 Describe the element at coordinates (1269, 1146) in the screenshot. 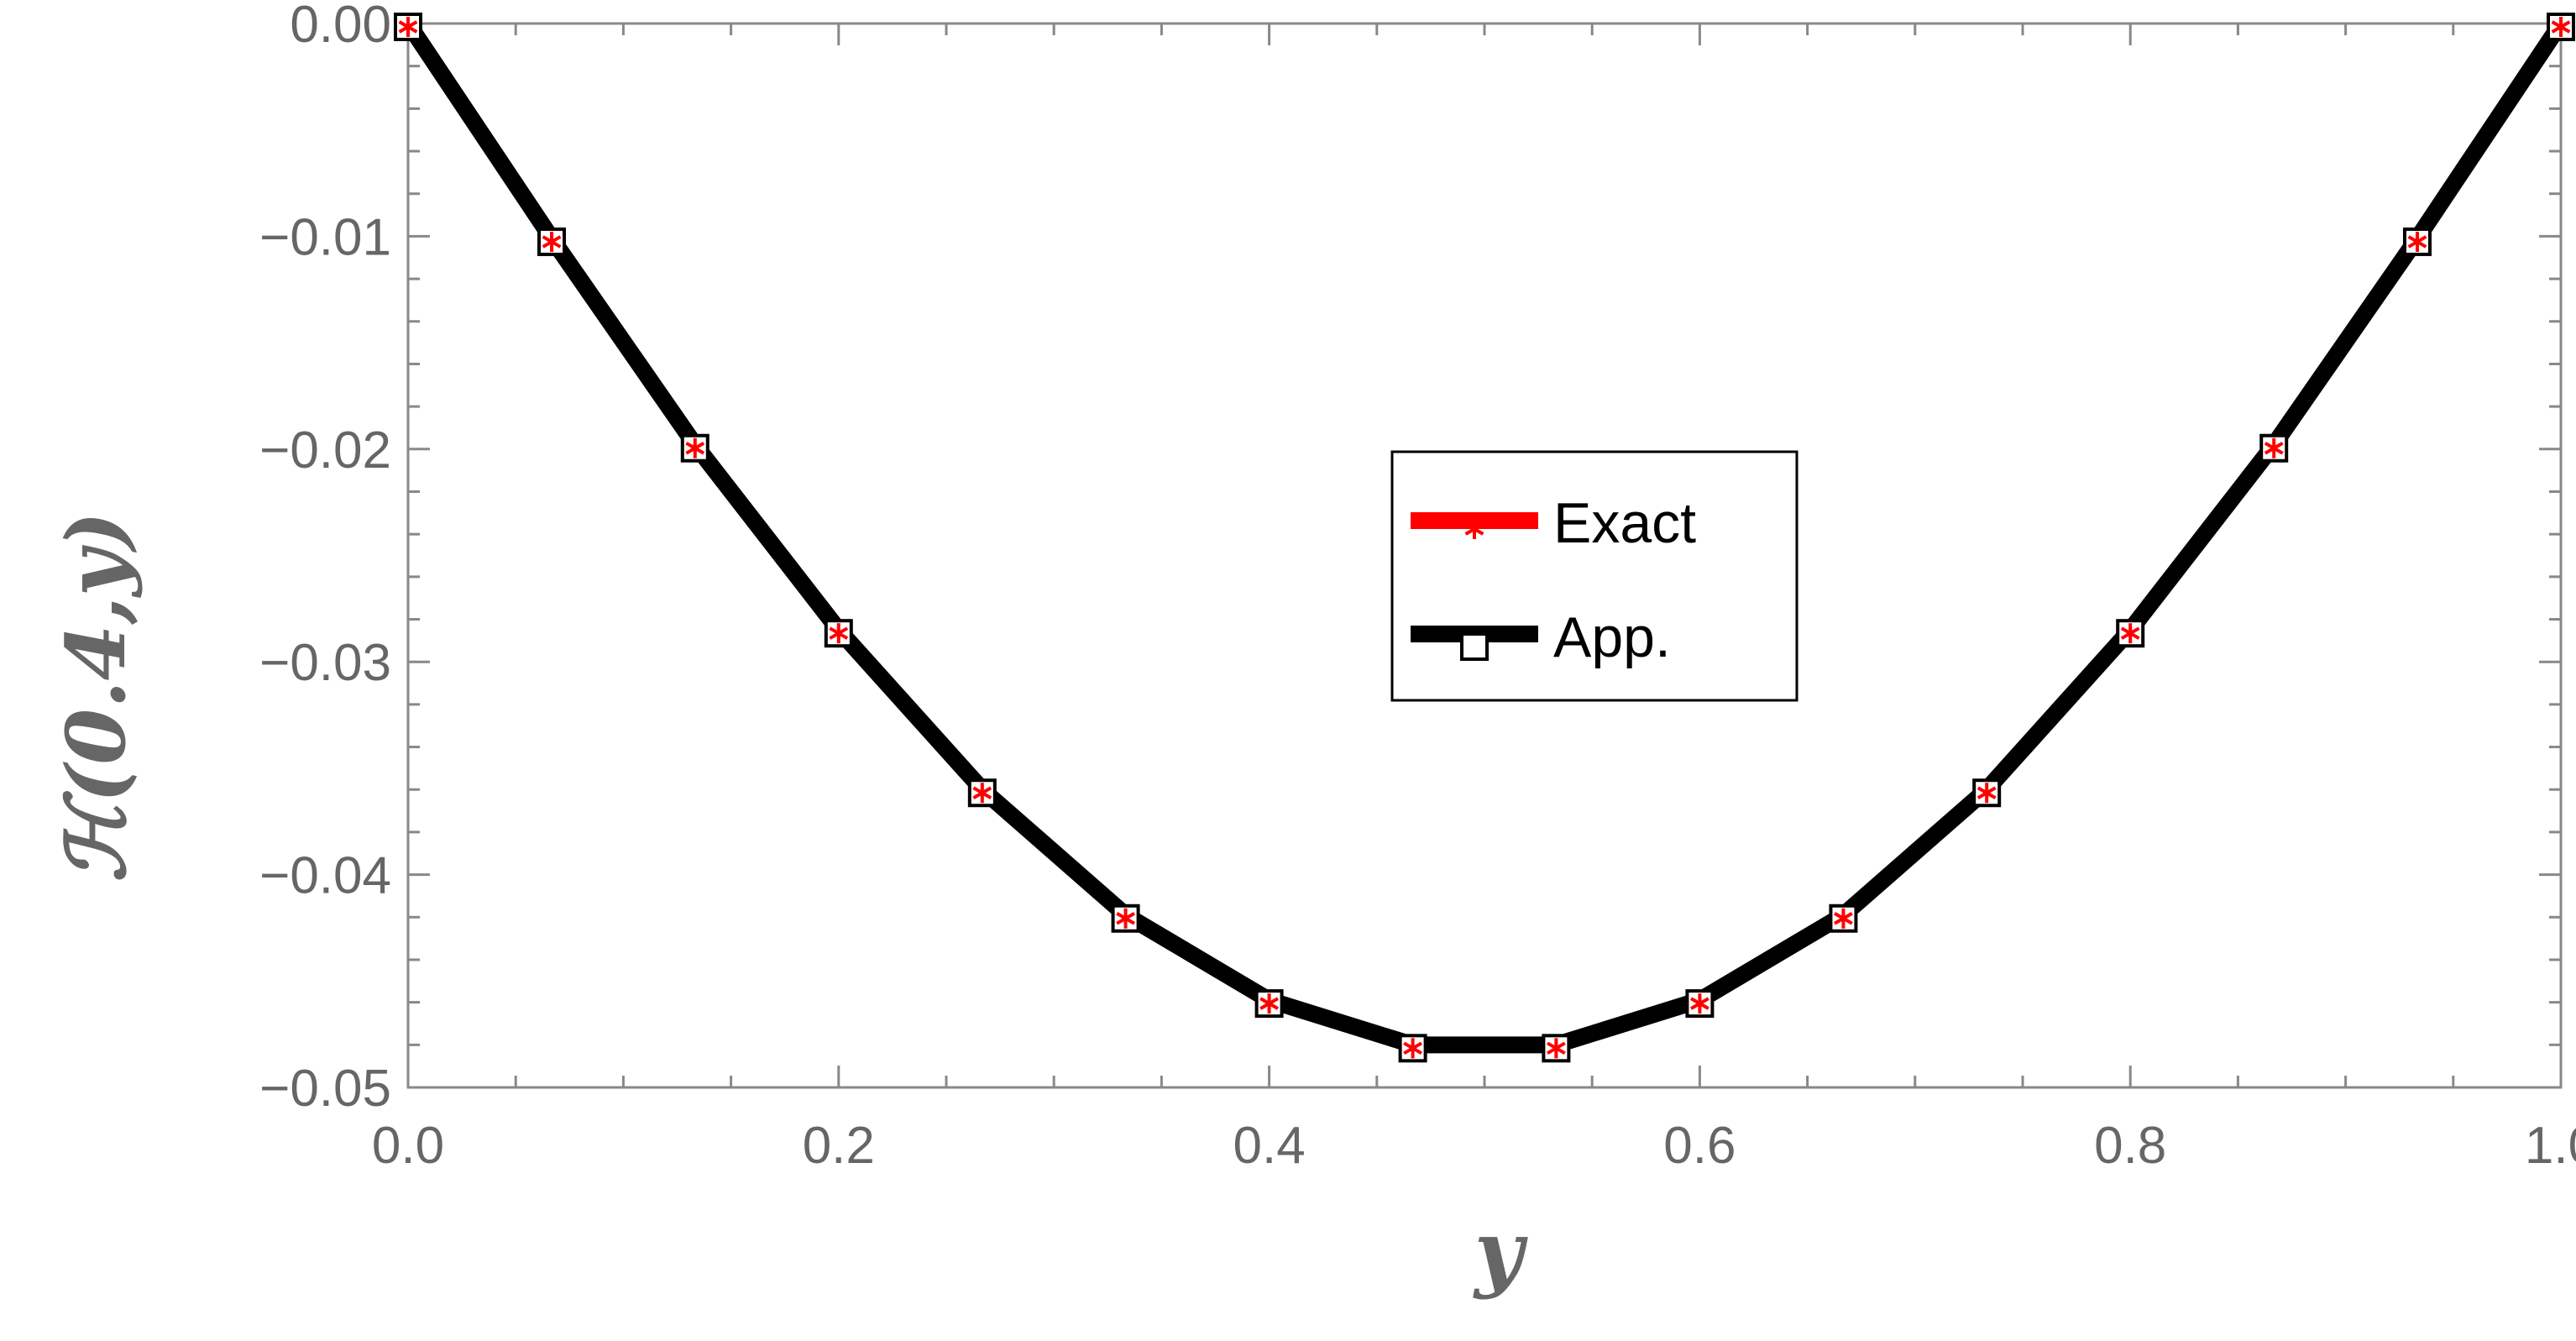

I see `x-tick-label: 0.4` at that location.